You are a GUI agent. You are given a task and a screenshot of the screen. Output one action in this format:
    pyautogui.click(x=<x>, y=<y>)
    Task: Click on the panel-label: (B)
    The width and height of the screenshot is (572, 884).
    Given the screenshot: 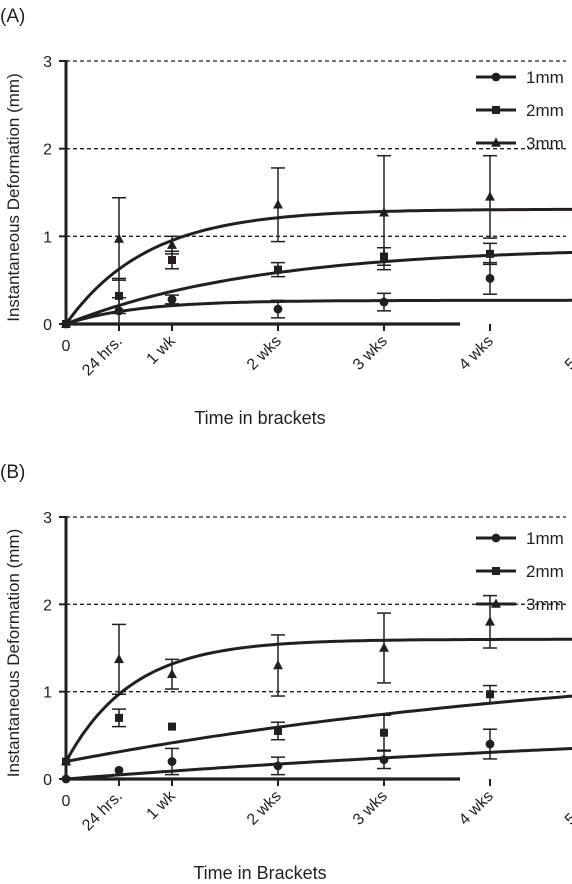 What is the action you would take?
    pyautogui.click(x=12, y=472)
    